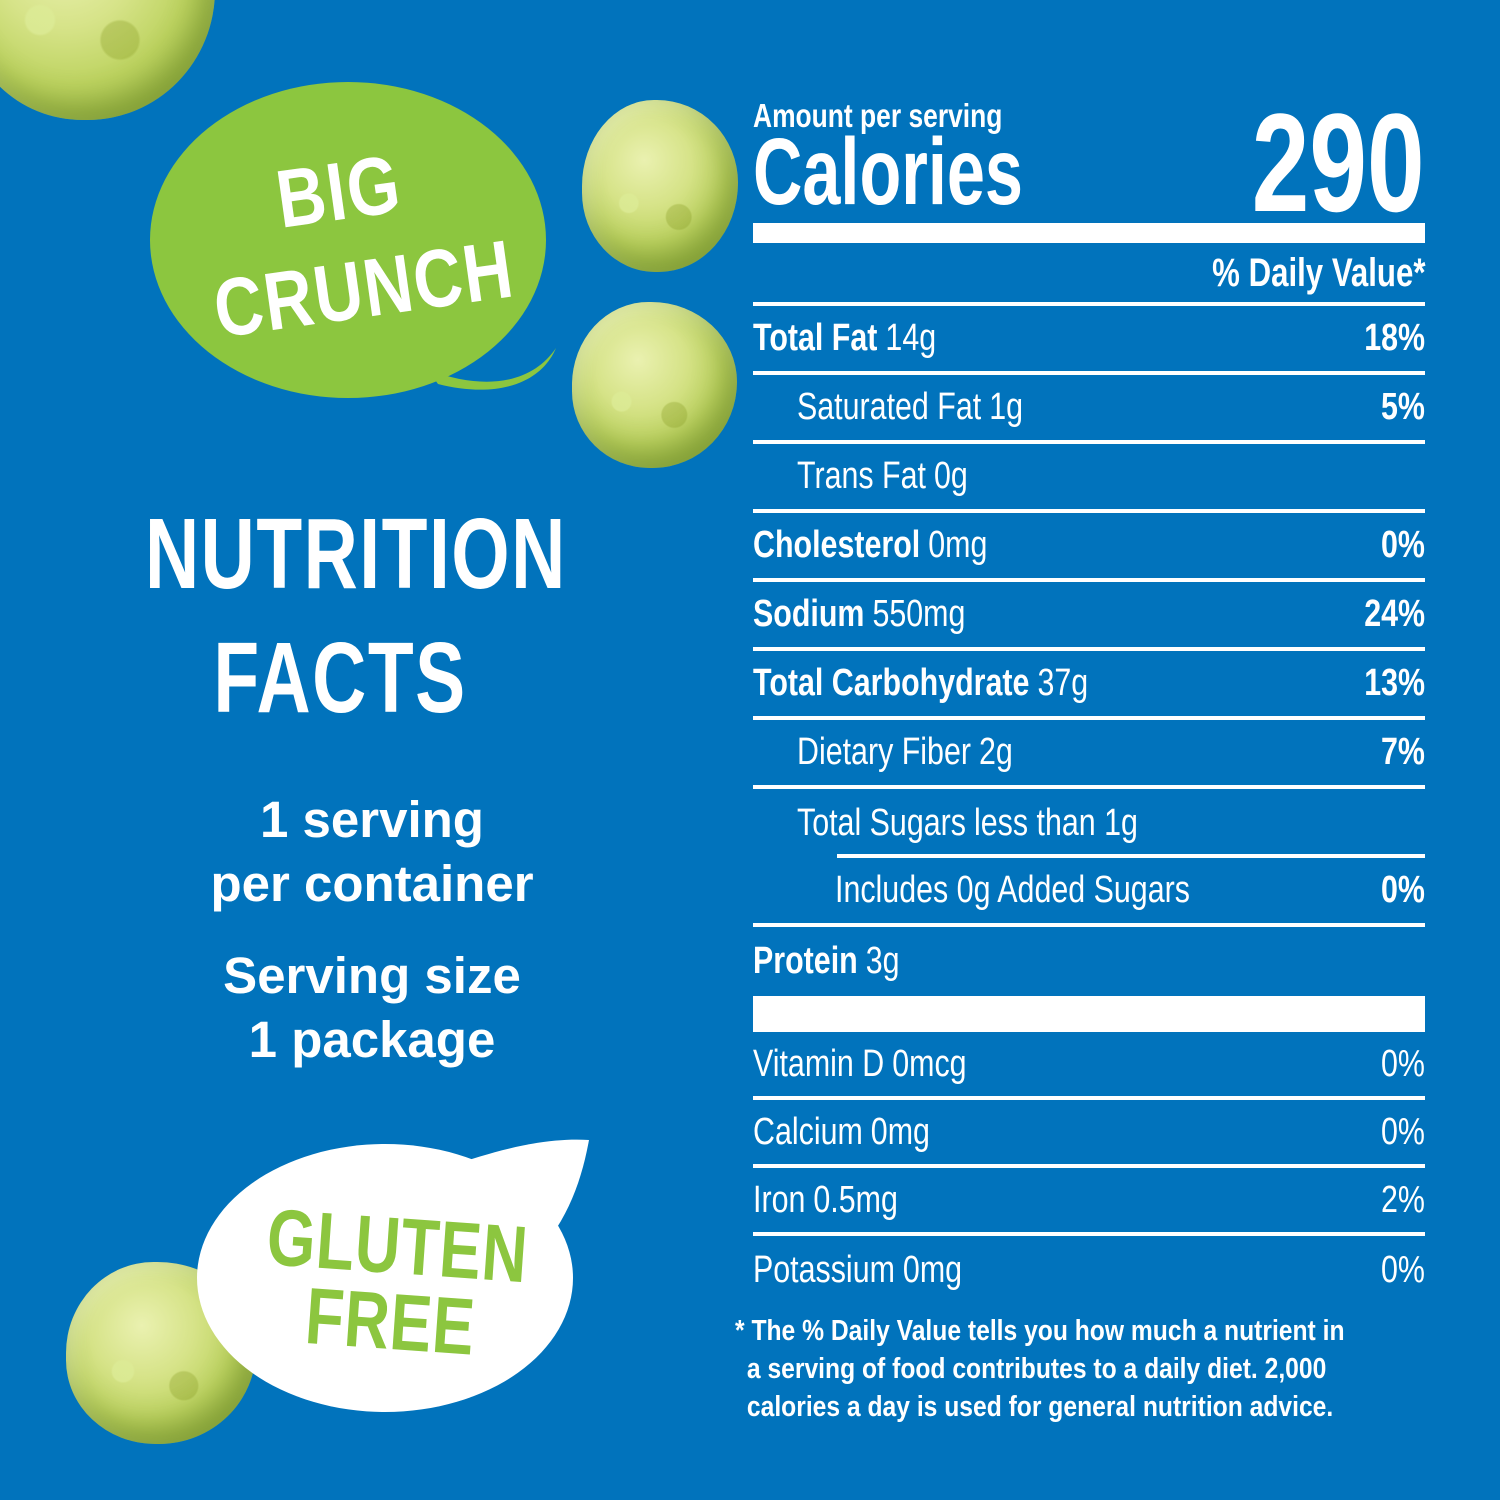 The height and width of the screenshot is (1500, 1500). What do you see at coordinates (1403, 1199) in the screenshot?
I see `nutrient-dv: 2%` at bounding box center [1403, 1199].